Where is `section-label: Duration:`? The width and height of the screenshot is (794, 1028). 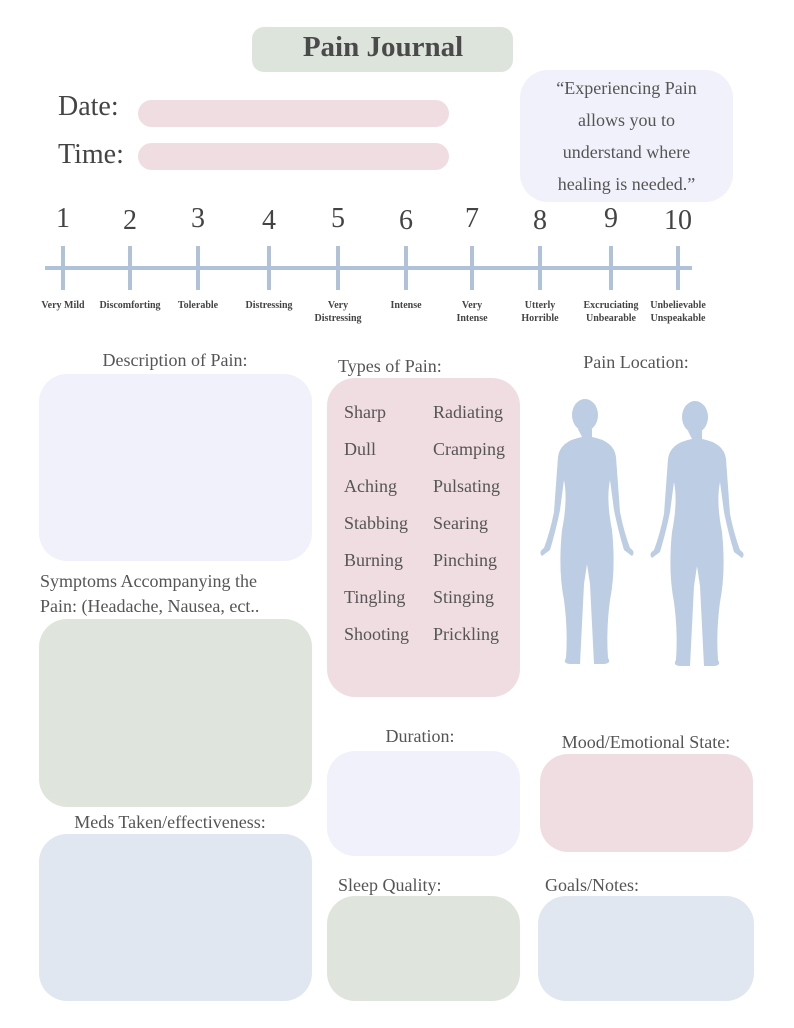
section-label: Duration: is located at coordinates (420, 736).